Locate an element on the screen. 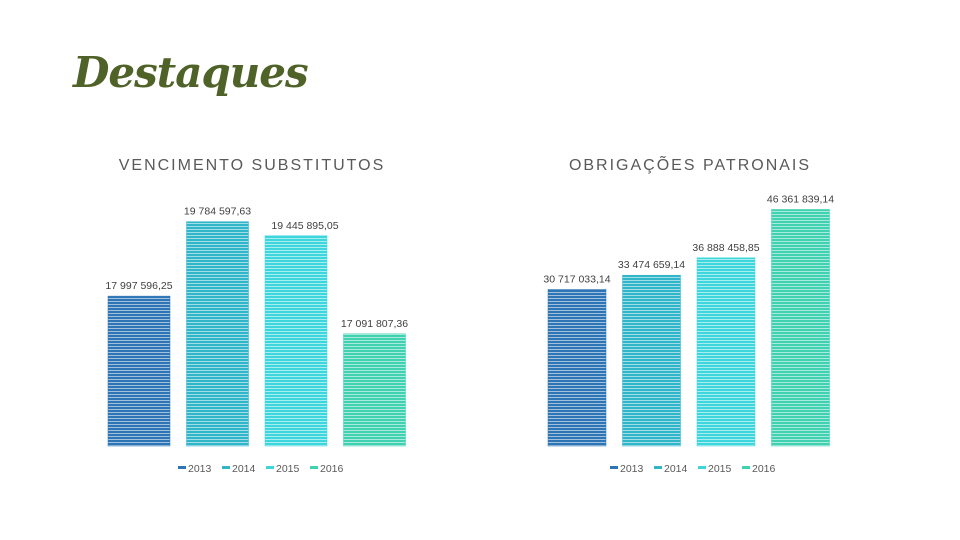 The width and height of the screenshot is (960, 540). data-label-2016: 17 091 807,36 is located at coordinates (374, 324).